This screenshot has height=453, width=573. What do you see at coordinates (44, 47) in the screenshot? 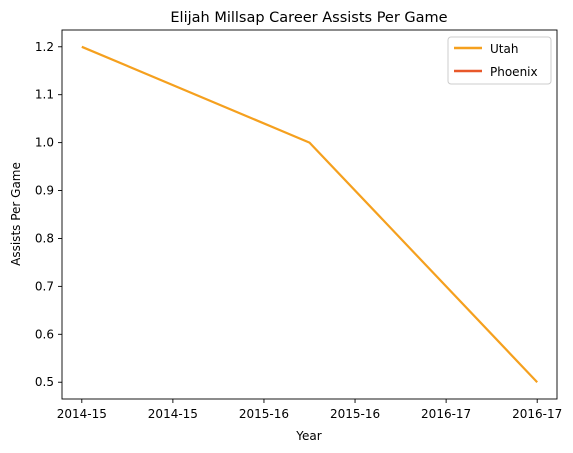
I see `y-tick-label: 1.2` at bounding box center [44, 47].